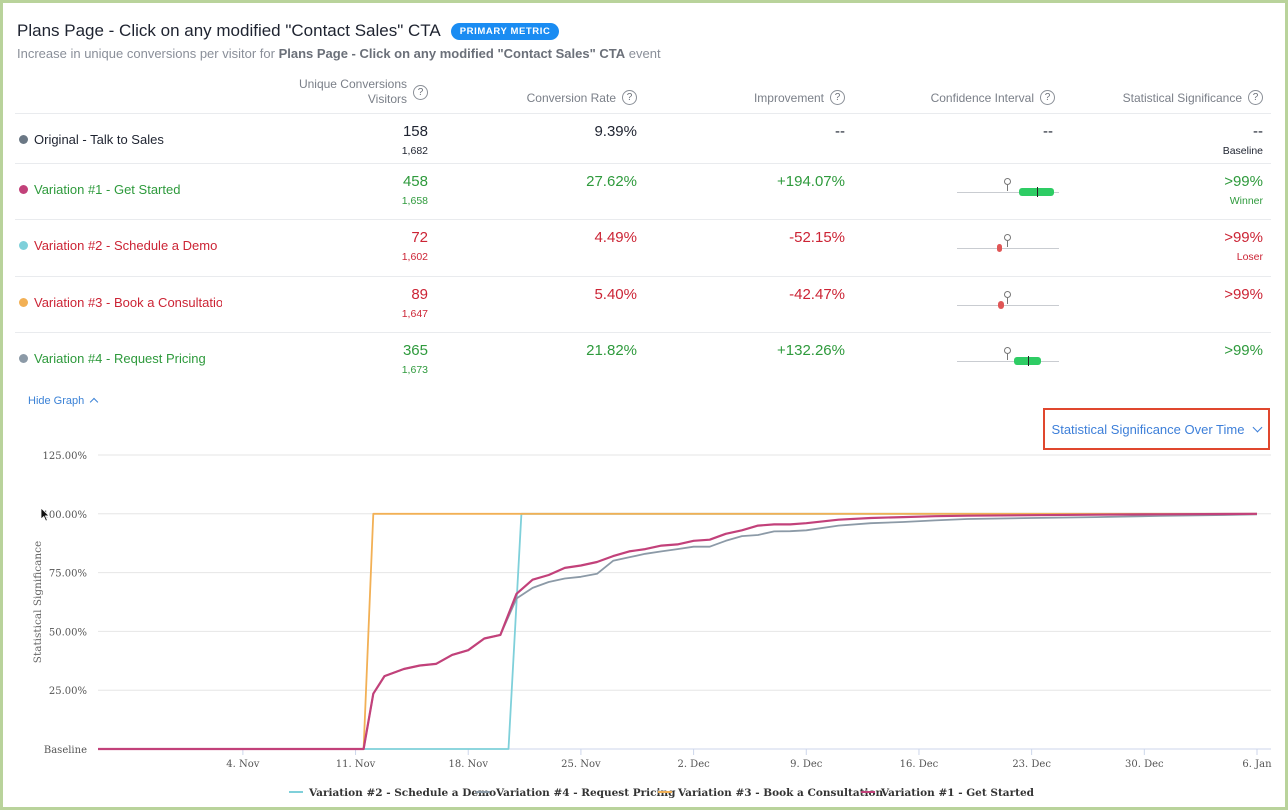 The width and height of the screenshot is (1288, 810). I want to click on improvement-value: --, so click(840, 131).